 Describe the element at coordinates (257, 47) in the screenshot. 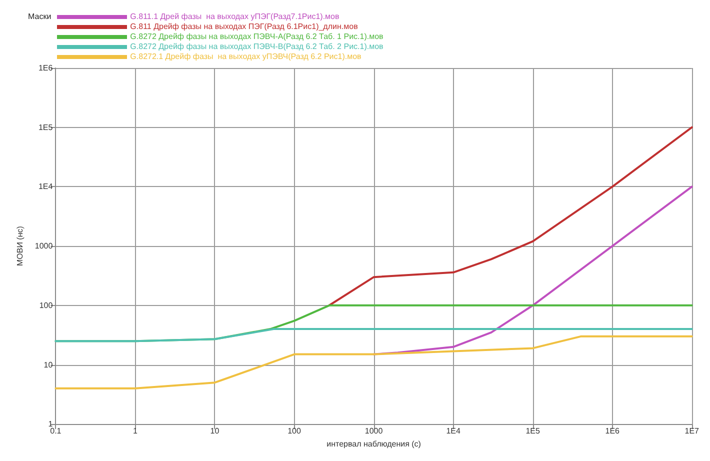

I see `text: G.8272 Дрейф фазы на выходах ПЭВЧ-В(Разд 6.2 Таб. 2 Рис.1).мов` at that location.